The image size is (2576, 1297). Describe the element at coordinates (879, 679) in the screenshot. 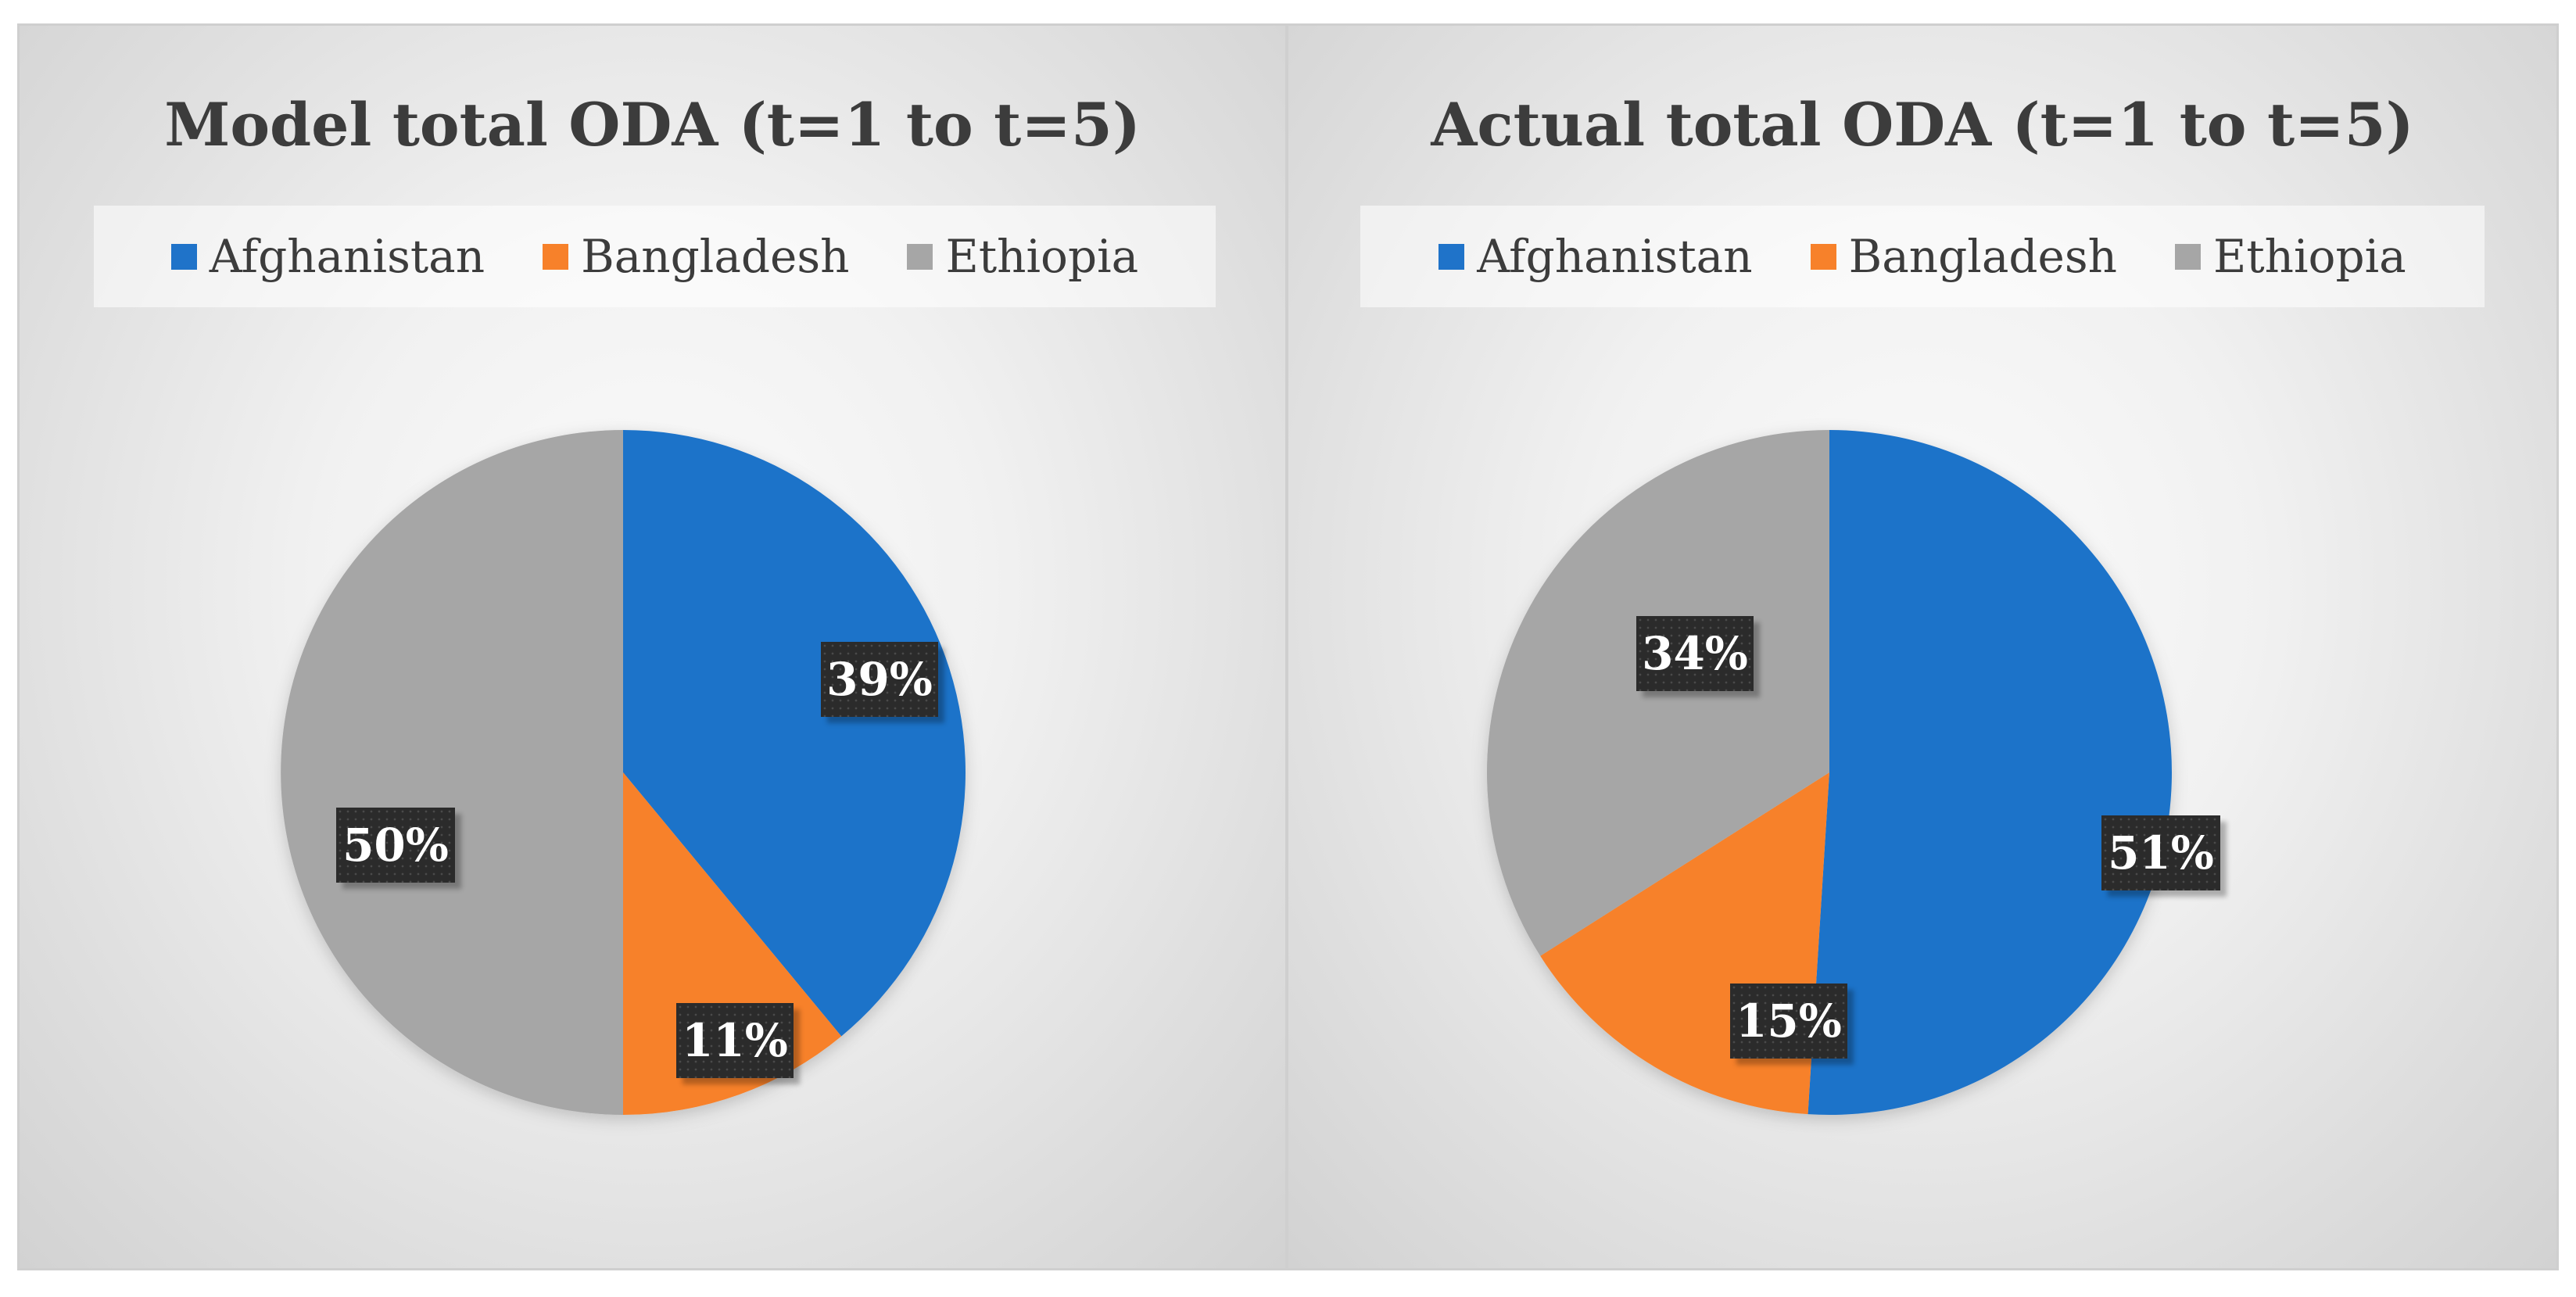

I see `slice-label-afghanistan: 39%` at that location.